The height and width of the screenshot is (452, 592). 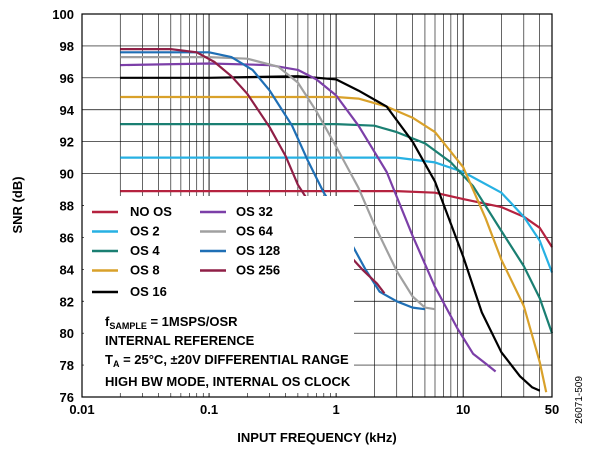 I want to click on legend-label: OS 4, so click(x=145, y=250).